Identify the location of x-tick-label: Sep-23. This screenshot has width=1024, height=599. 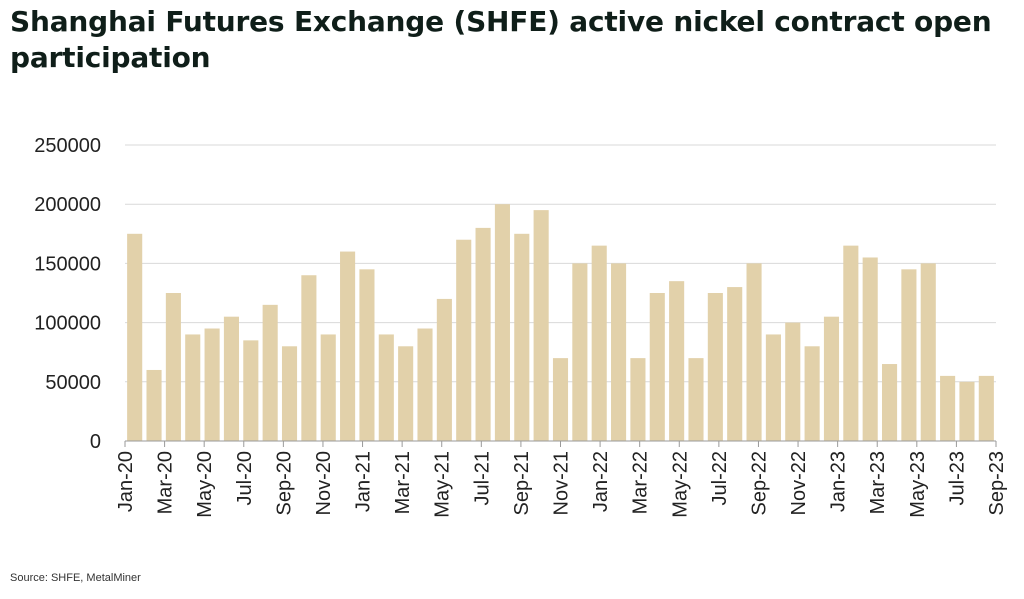
(997, 483).